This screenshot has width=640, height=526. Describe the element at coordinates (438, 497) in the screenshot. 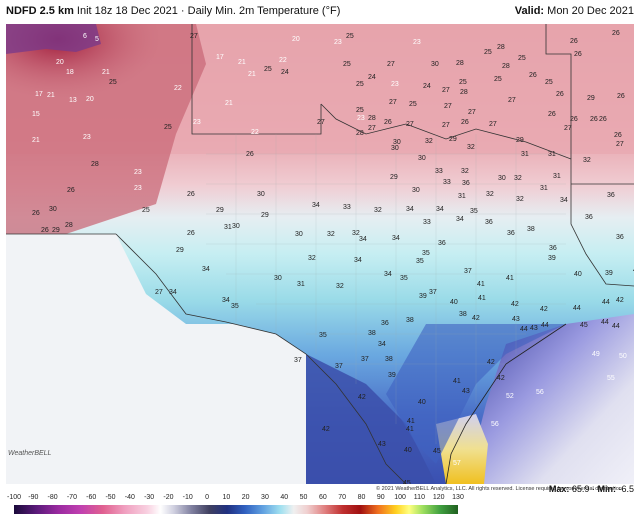

I see `colorbar-tick: 120` at that location.